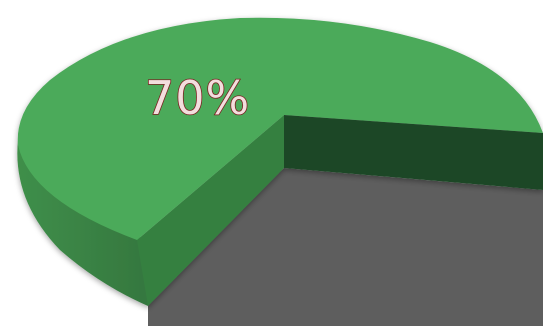 The image size is (543, 326). I want to click on slice-green-rim, so click(83, 223).